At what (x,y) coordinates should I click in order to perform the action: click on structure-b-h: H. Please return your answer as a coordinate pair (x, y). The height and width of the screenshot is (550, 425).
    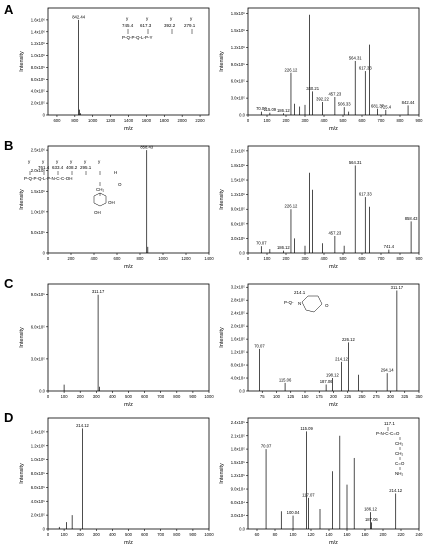
    Looking at the image, I should click on (115, 172).